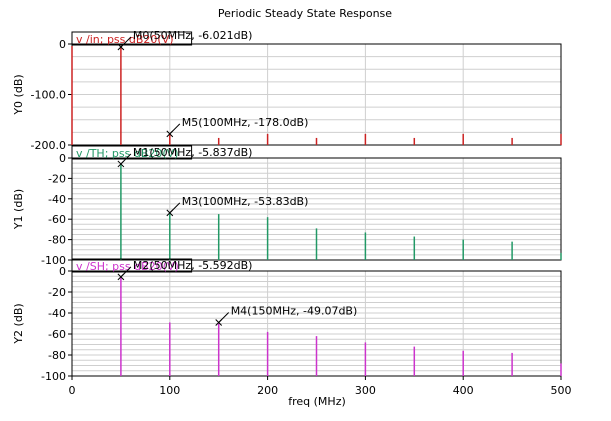  Describe the element at coordinates (294, 311) in the screenshot. I see `marker-label: M4(150MHz, -49.07dB)` at that location.